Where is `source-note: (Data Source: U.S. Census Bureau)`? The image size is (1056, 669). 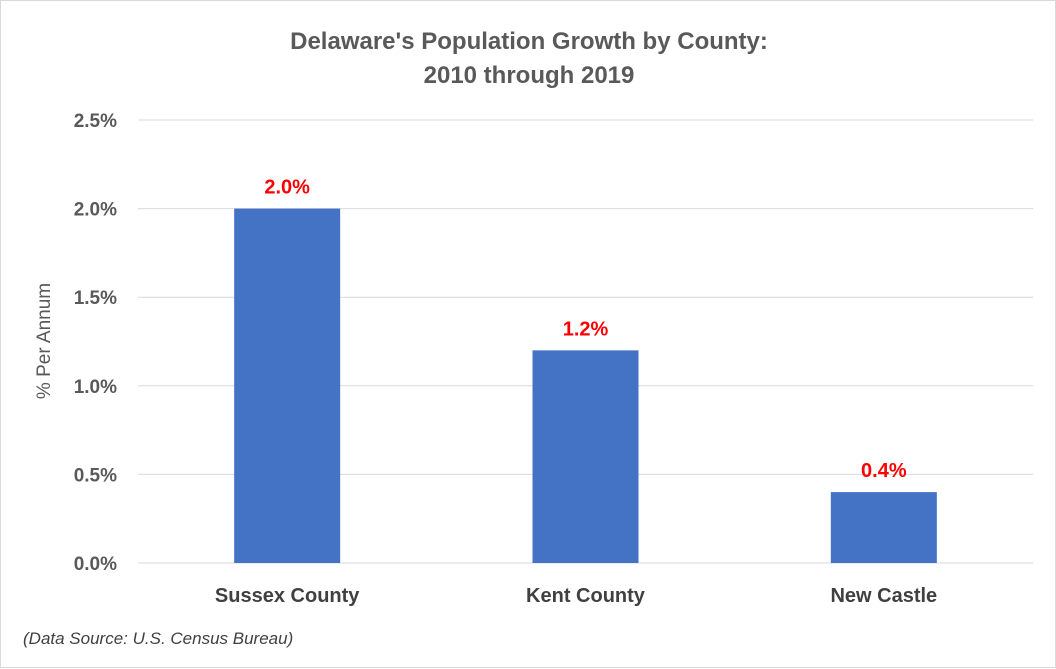 source-note: (Data Source: U.S. Census Bureau) is located at coordinates (158, 638).